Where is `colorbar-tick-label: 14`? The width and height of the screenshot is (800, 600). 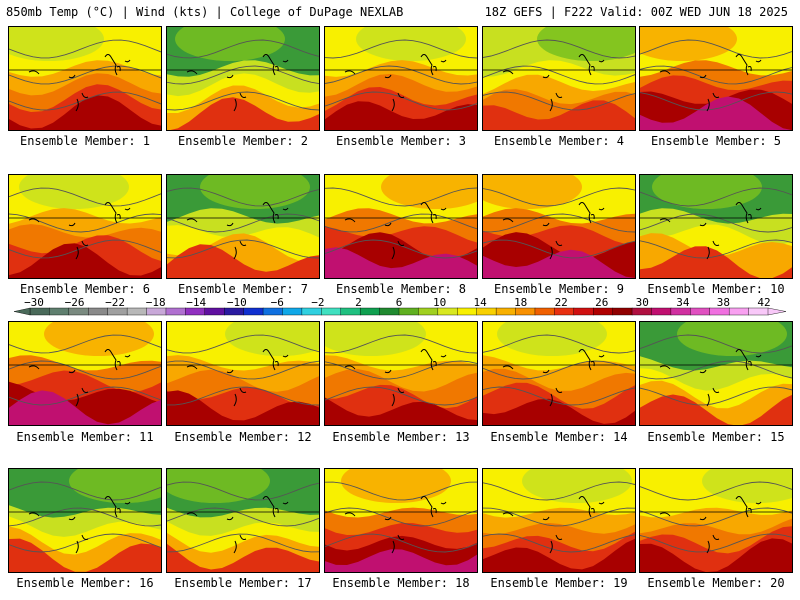
colorbar-tick-label: 14 is located at coordinates (480, 302).